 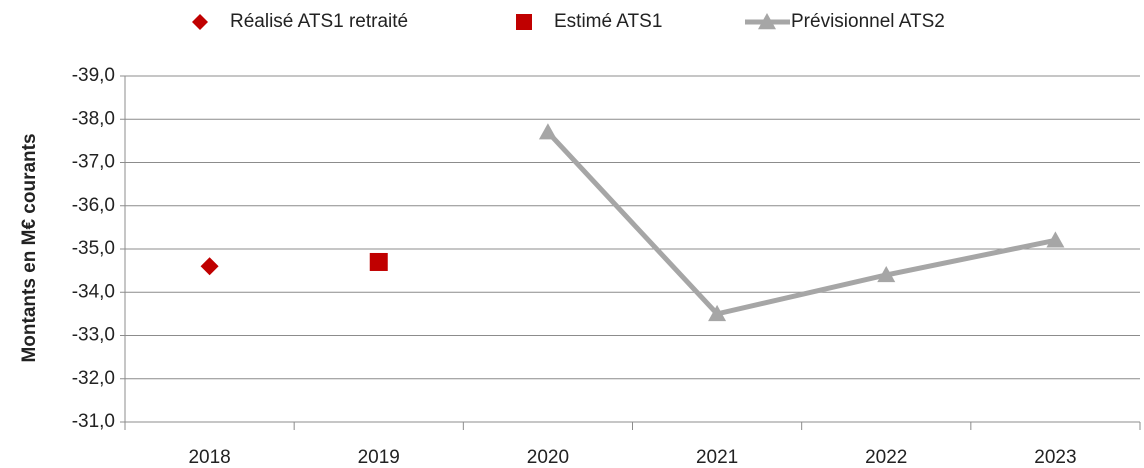 What do you see at coordinates (717, 457) in the screenshot?
I see `x-tick-label: 2021` at bounding box center [717, 457].